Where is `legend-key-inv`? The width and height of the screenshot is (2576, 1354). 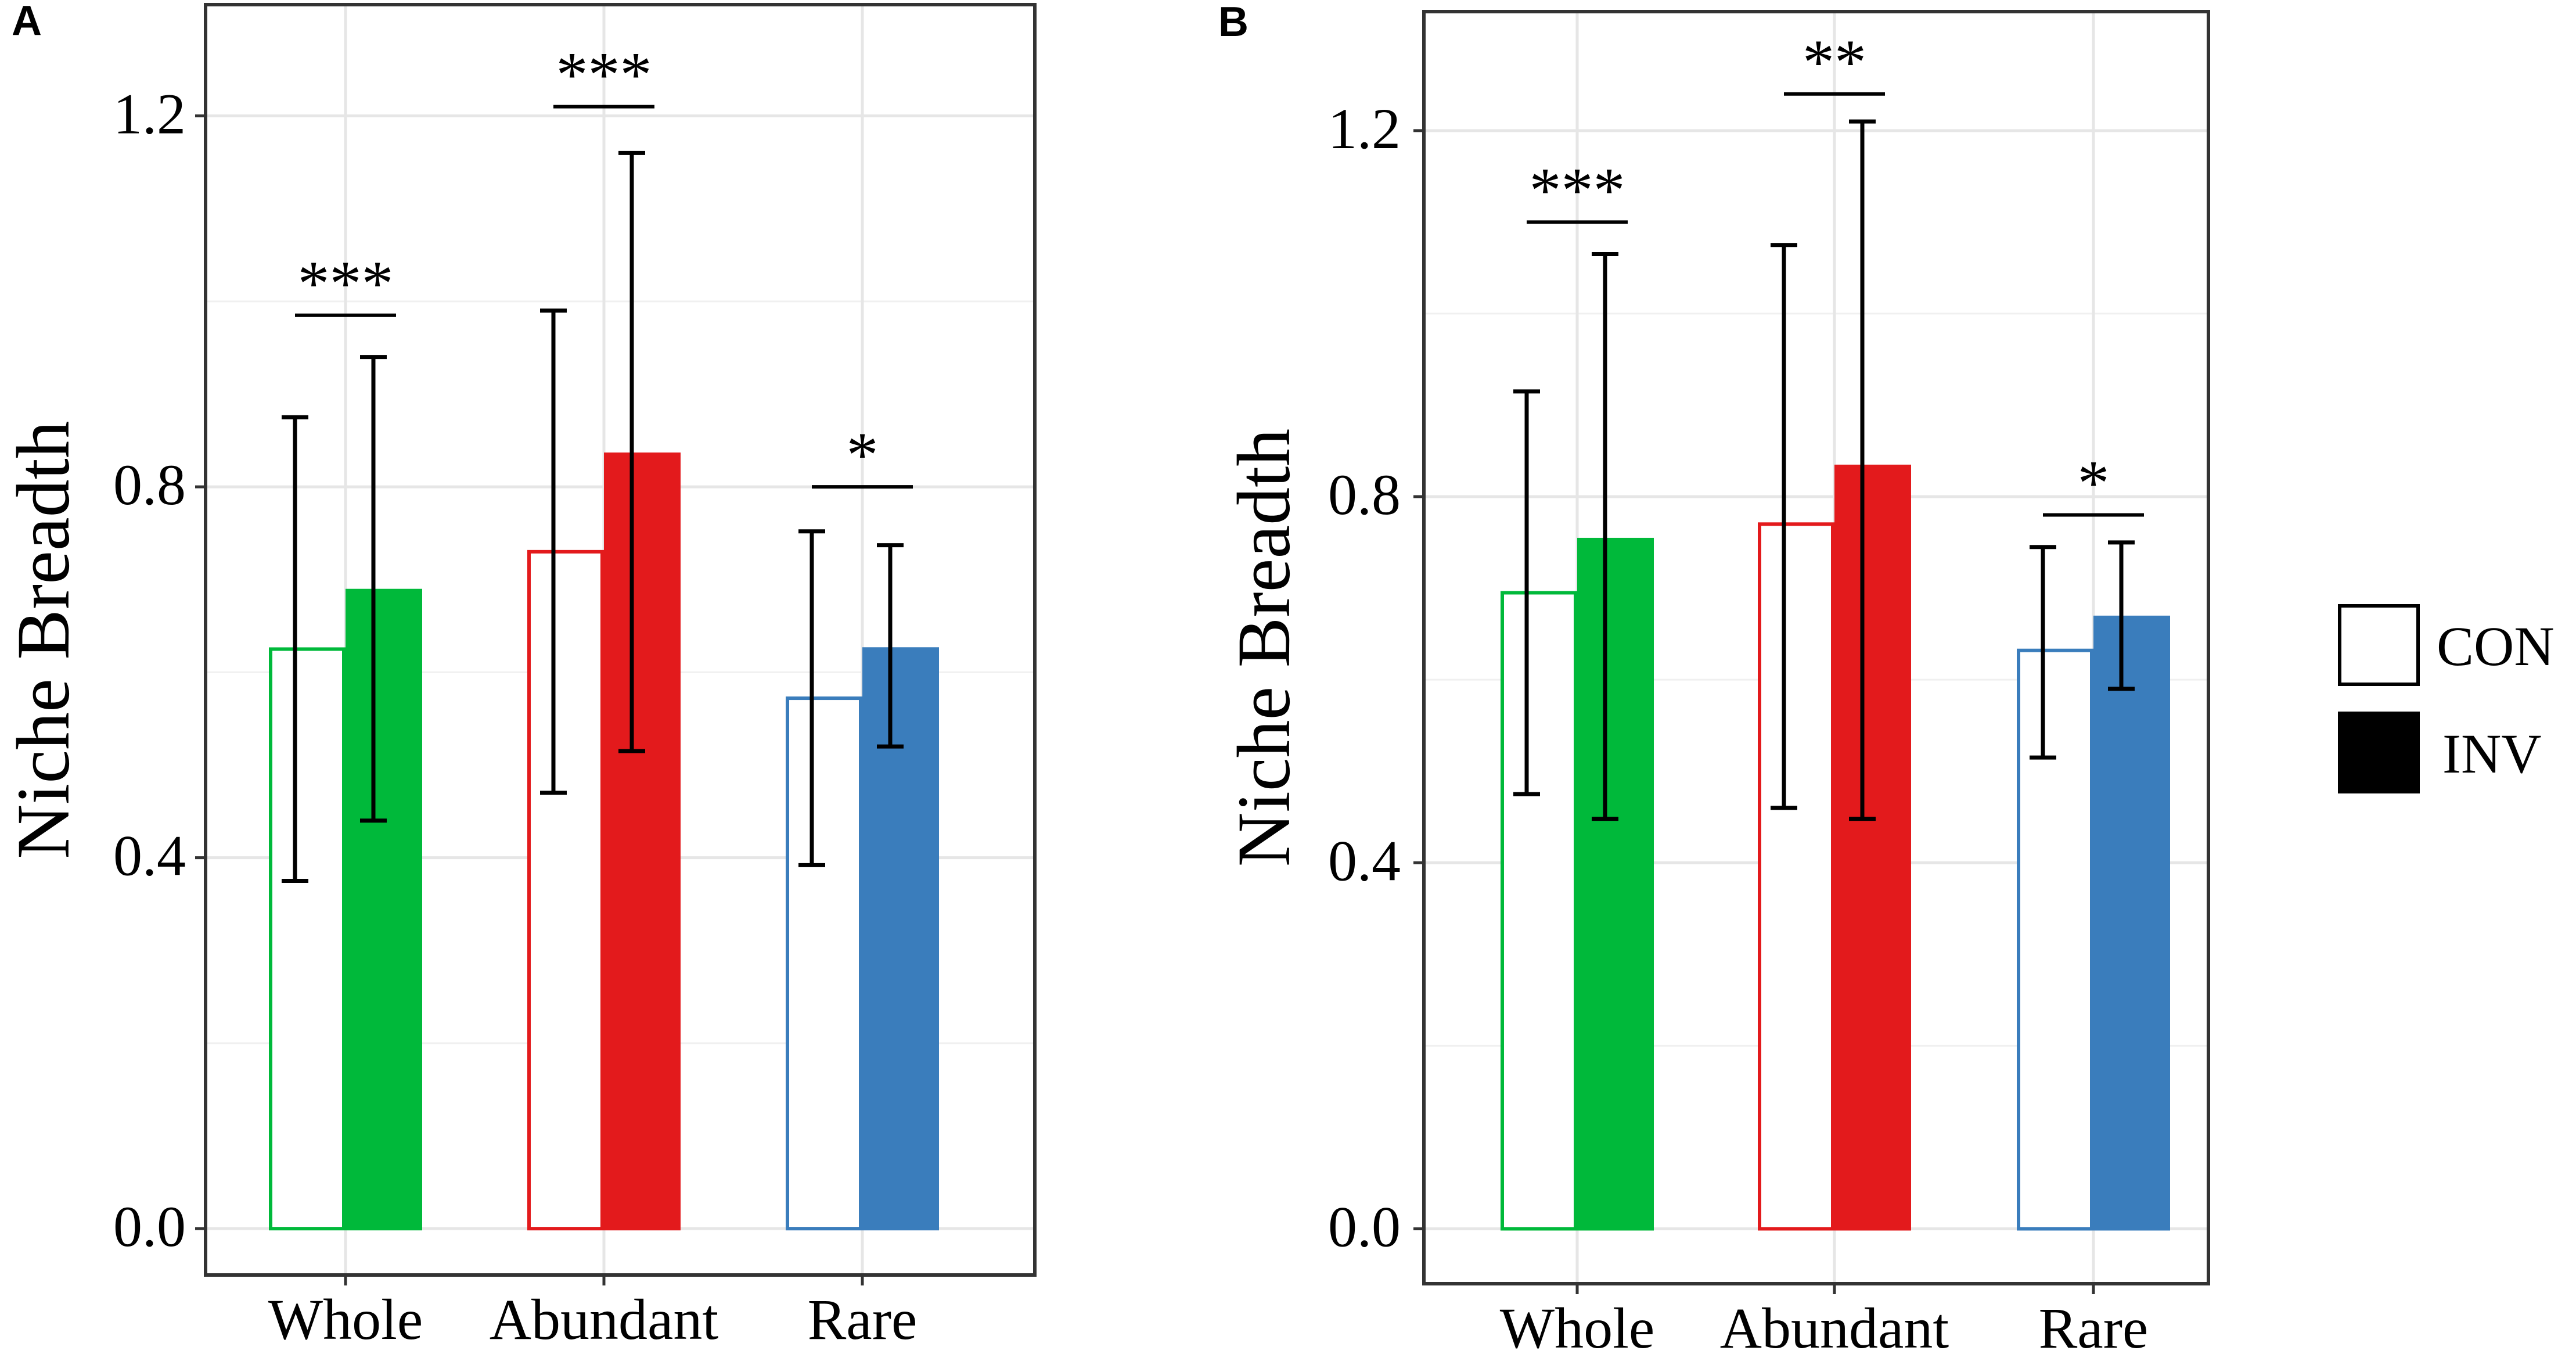 legend-key-inv is located at coordinates (2379, 752).